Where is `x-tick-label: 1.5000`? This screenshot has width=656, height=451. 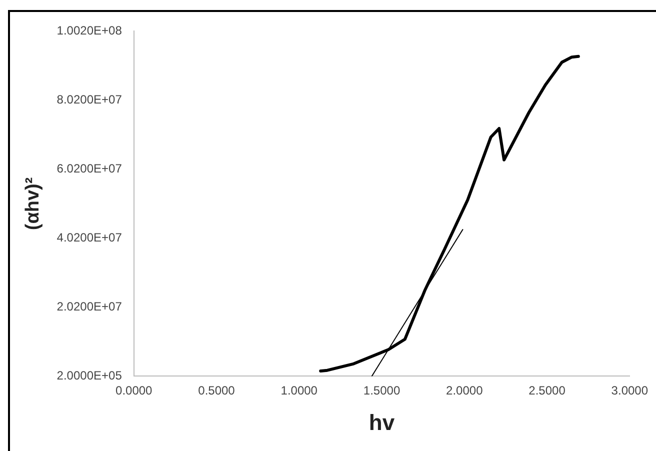 x-tick-label: 1.5000 is located at coordinates (381, 391).